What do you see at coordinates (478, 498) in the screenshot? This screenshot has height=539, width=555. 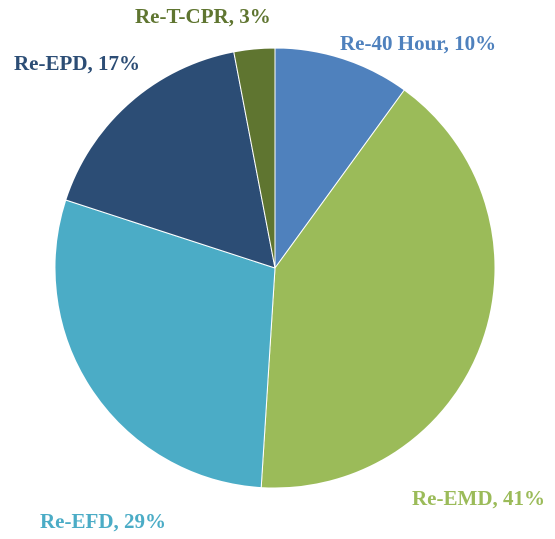 I see `data-label: Re-EMD, 41%` at bounding box center [478, 498].